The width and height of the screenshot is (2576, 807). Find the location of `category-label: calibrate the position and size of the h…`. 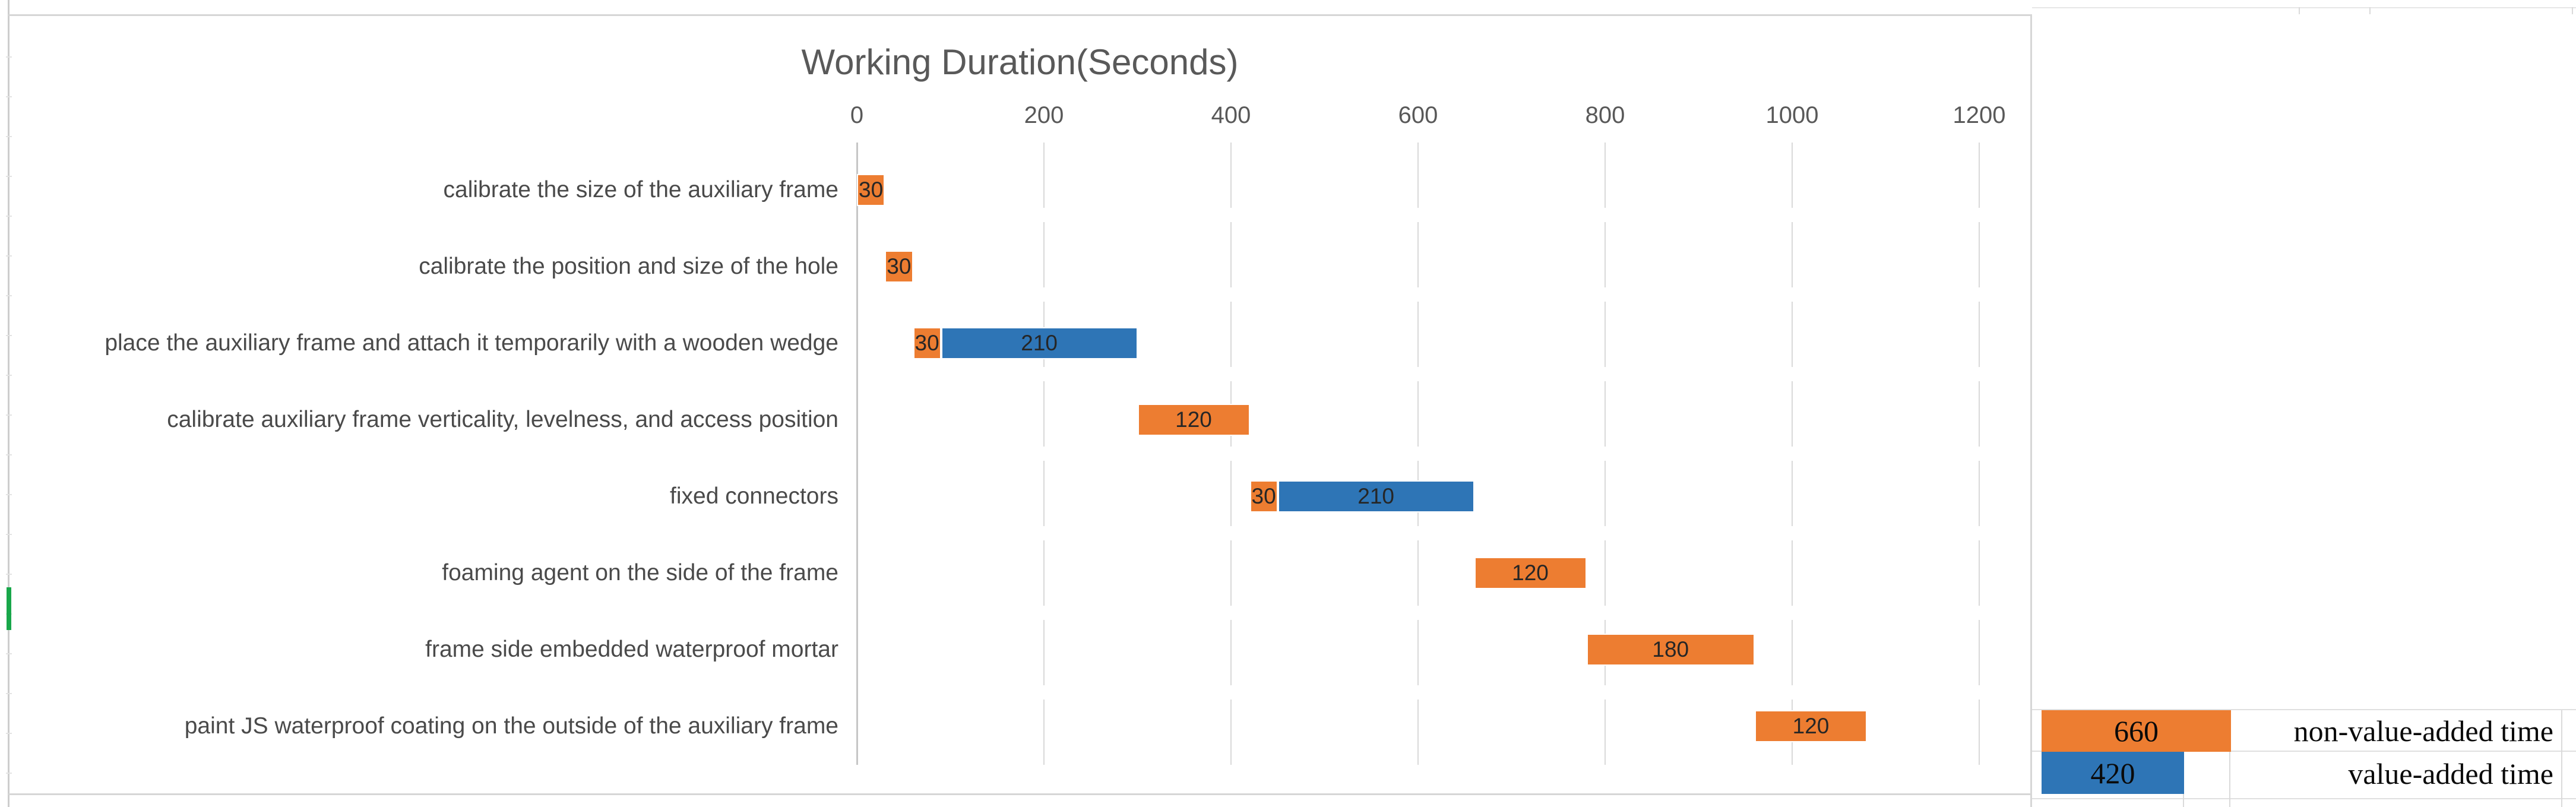

category-label: calibrate the position and size of the h… is located at coordinates (628, 266).